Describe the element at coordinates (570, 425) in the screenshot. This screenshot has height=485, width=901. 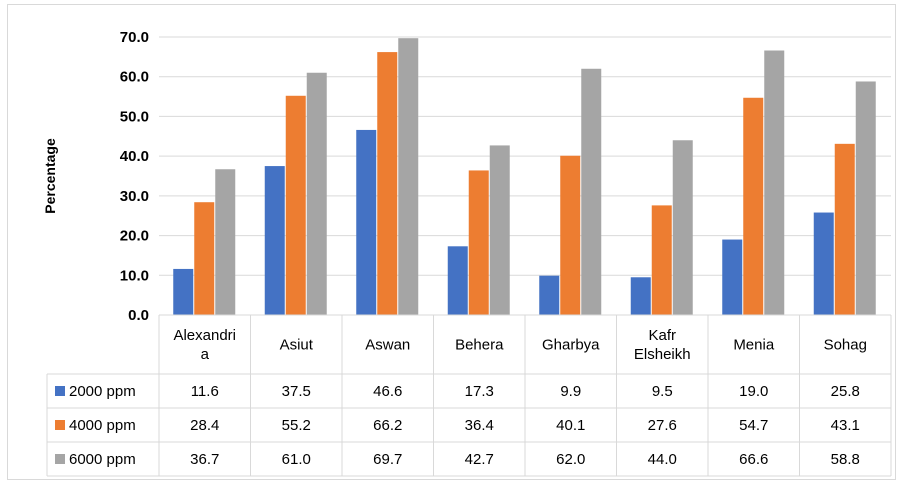
I see `data-table-cell: 40.1` at that location.